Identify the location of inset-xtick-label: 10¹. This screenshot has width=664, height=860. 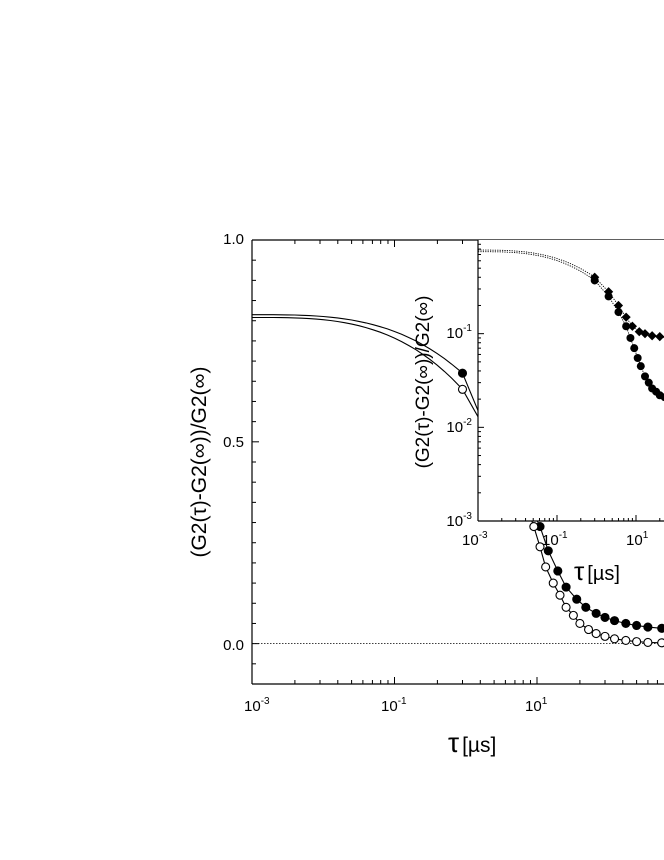
(637, 539).